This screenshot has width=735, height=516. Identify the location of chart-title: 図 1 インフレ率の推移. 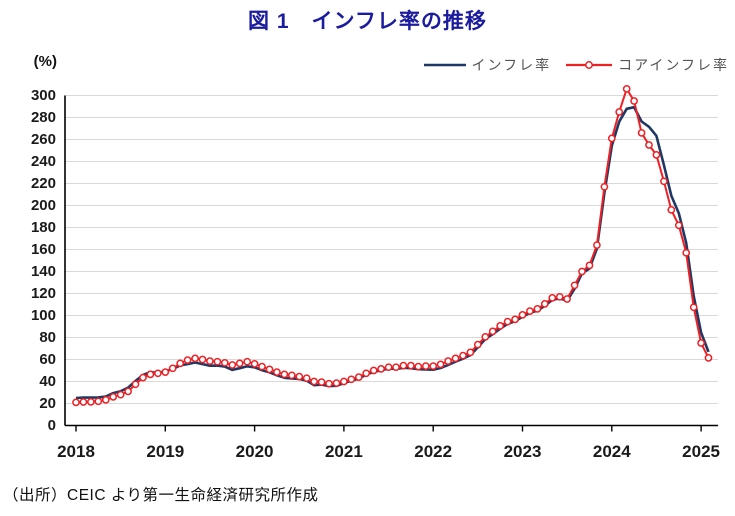
(367, 21).